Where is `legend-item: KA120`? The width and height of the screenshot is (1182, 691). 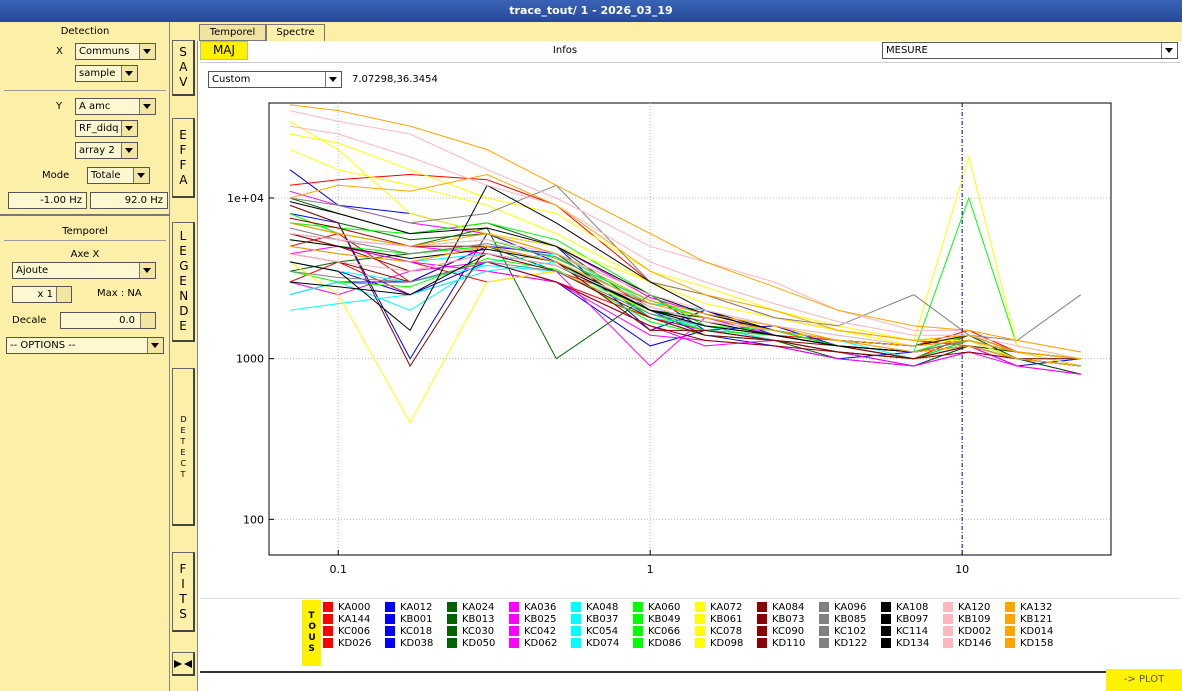 legend-item: KA120 is located at coordinates (966, 607).